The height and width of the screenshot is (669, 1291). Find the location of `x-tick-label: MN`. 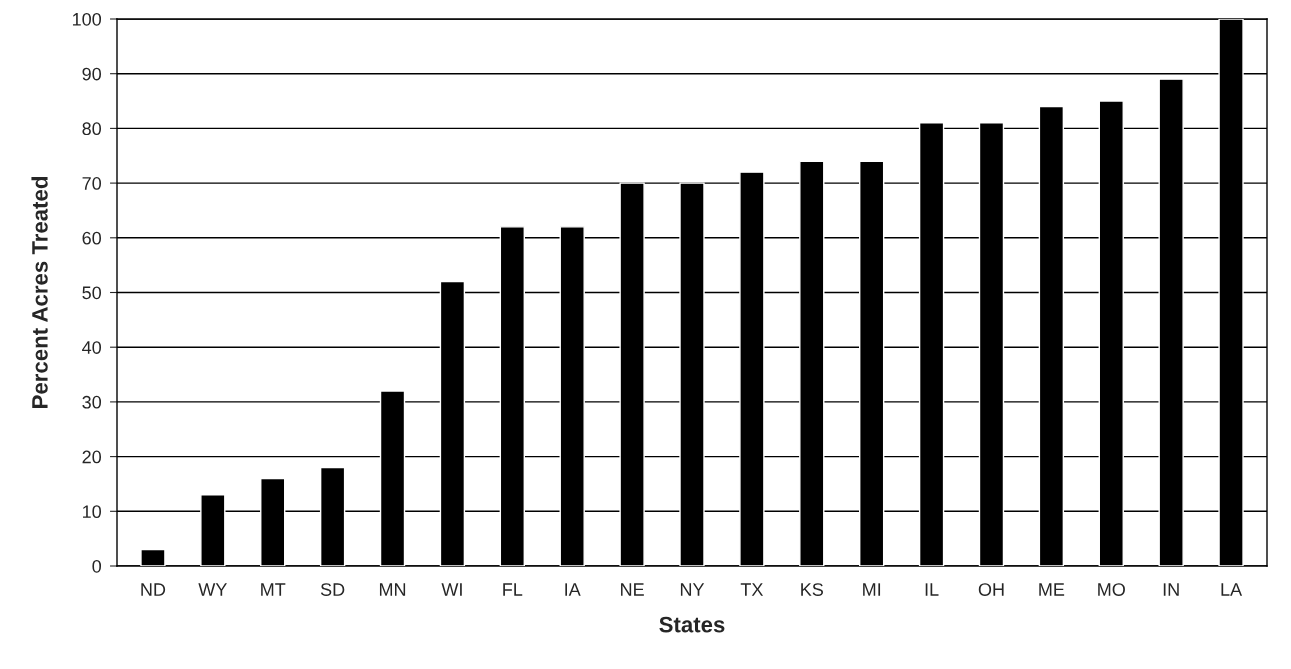

x-tick-label: MN is located at coordinates (392, 589).